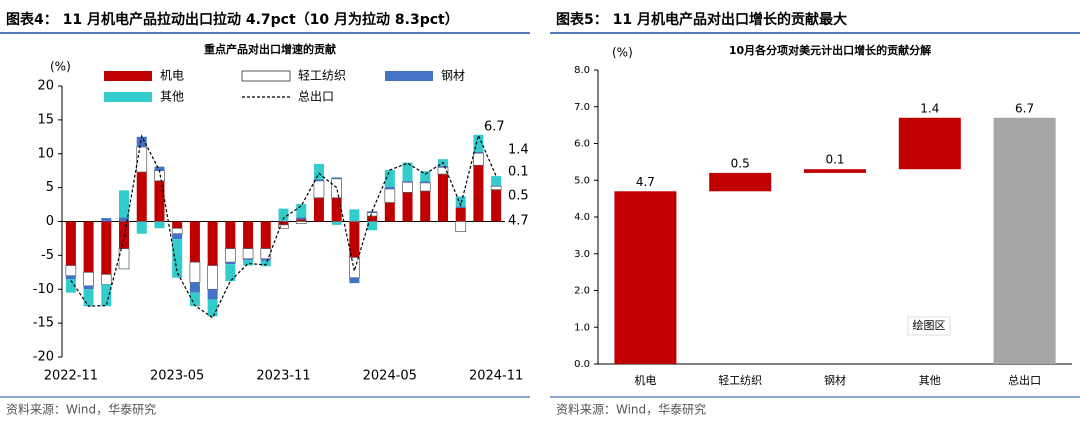 The image size is (1080, 431). I want to click on y-tick-label: 20, so click(45, 86).